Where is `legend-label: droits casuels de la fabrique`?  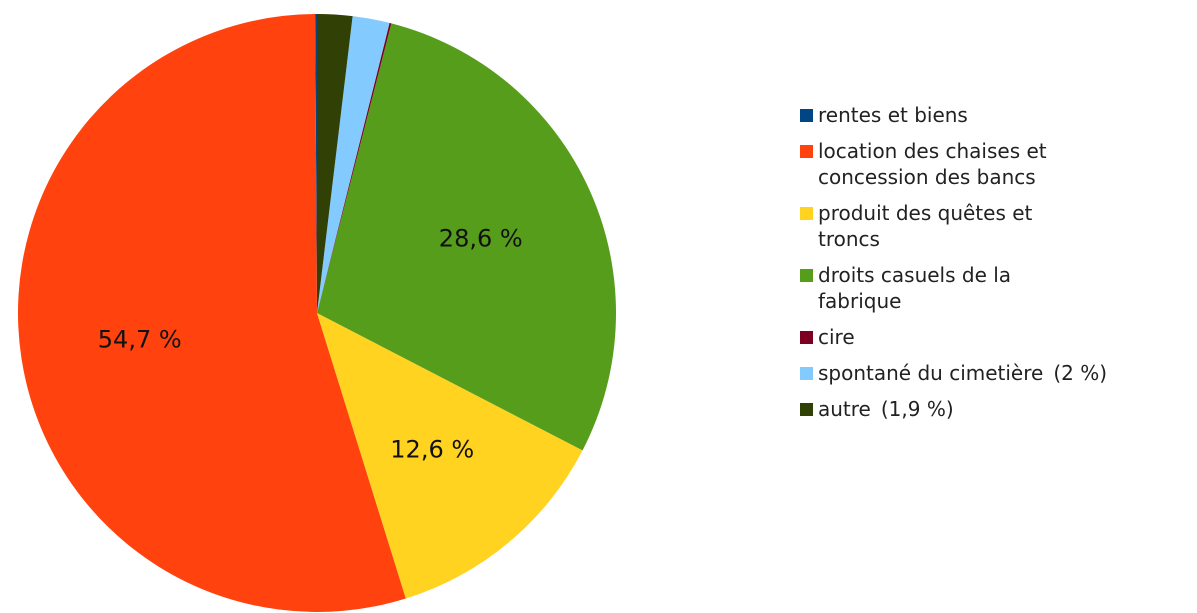
legend-label: droits casuels de la fabrique is located at coordinates (915, 288).